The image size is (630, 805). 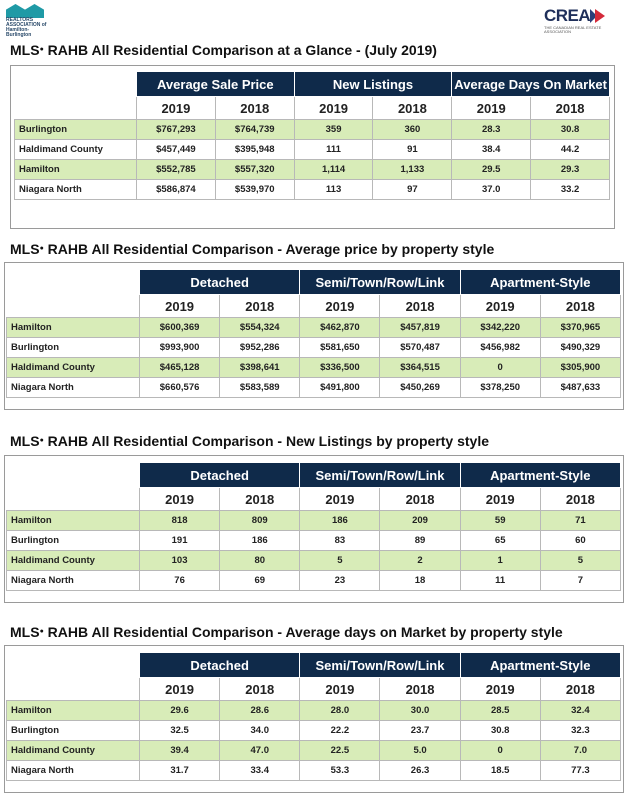 I want to click on table-cell: $554,324, so click(x=260, y=327).